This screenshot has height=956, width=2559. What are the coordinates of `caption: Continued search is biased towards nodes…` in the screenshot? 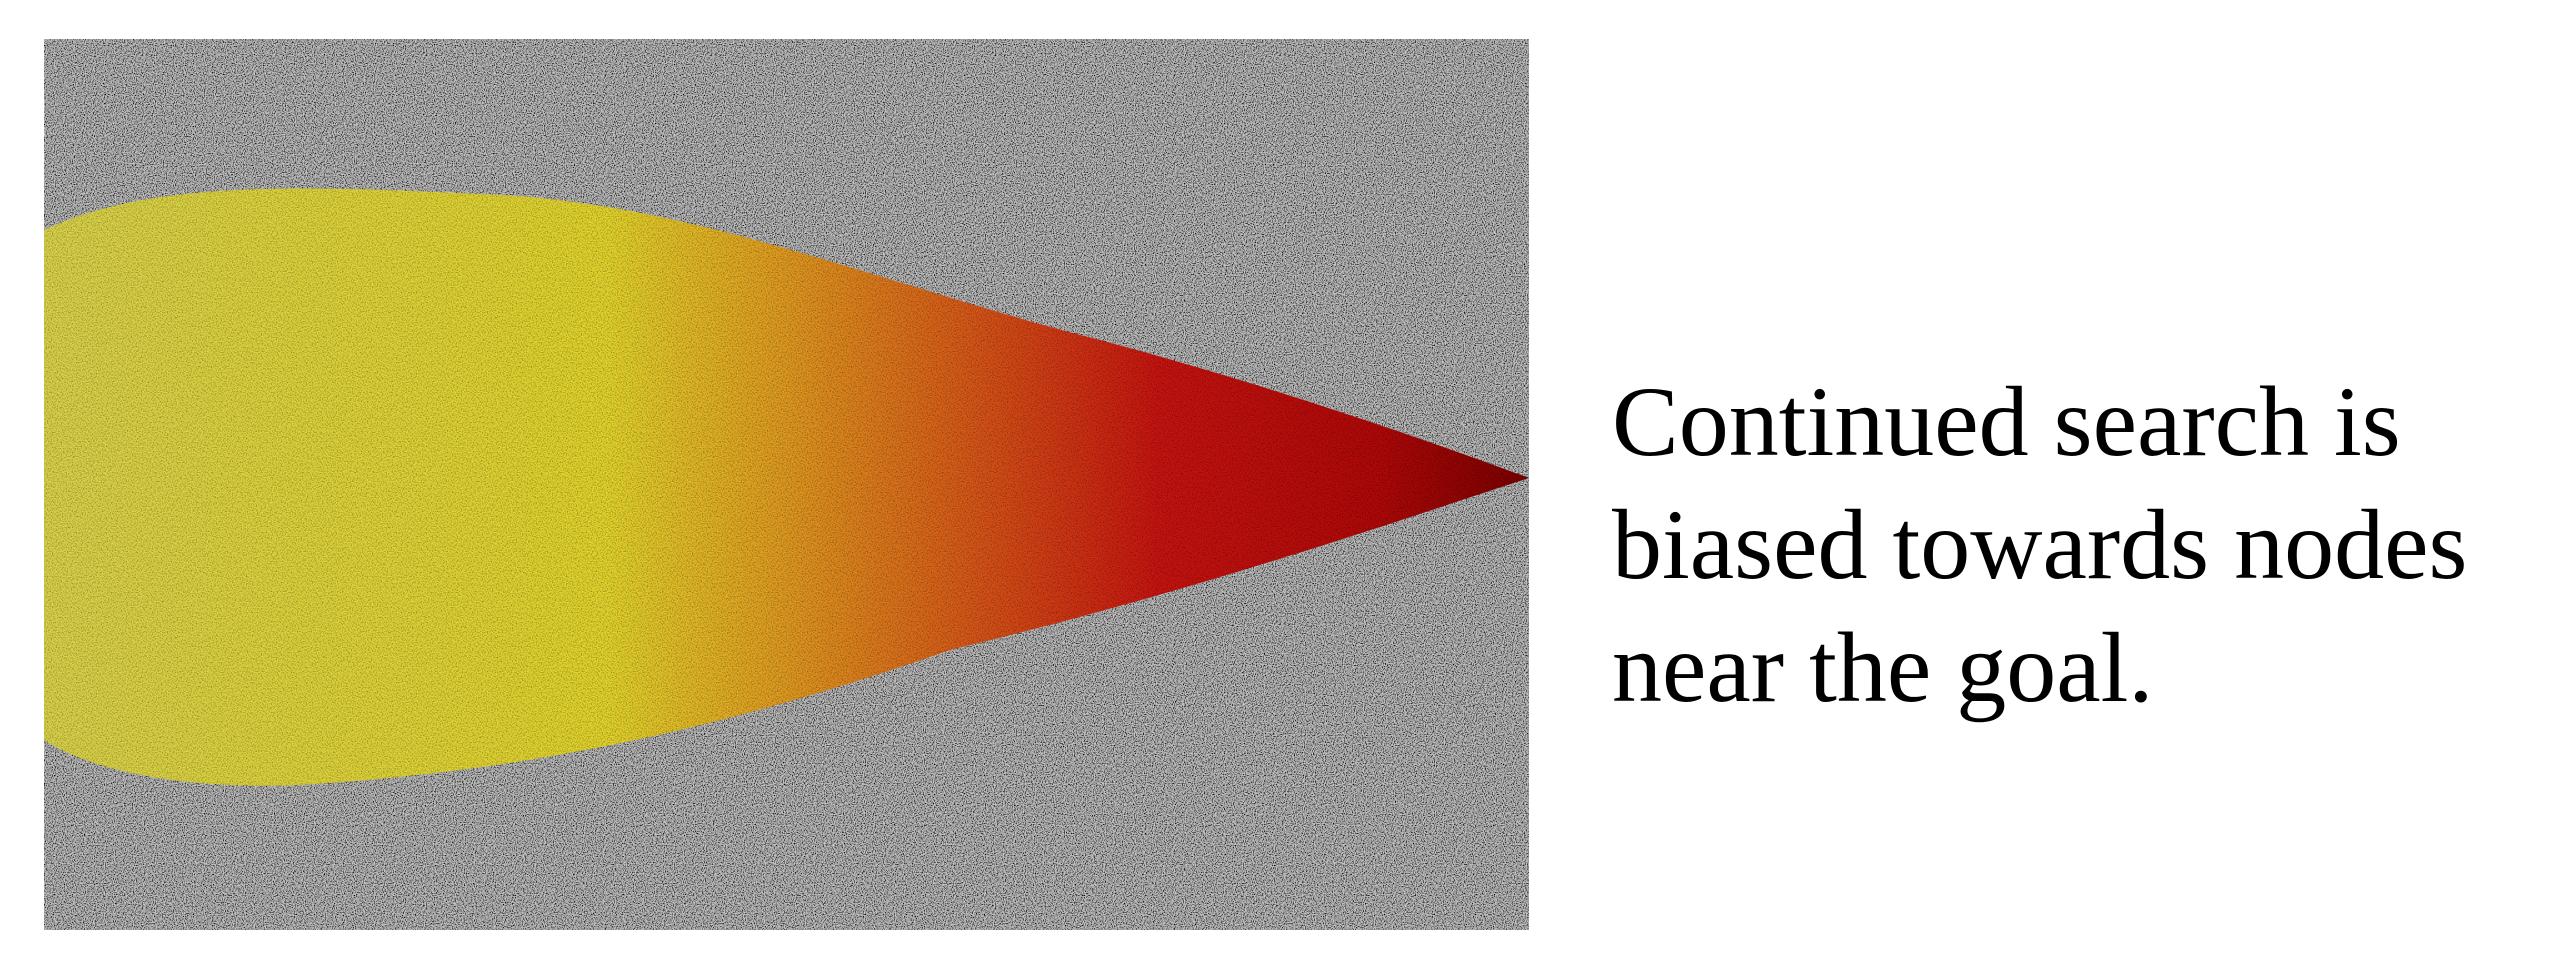 It's located at (2039, 544).